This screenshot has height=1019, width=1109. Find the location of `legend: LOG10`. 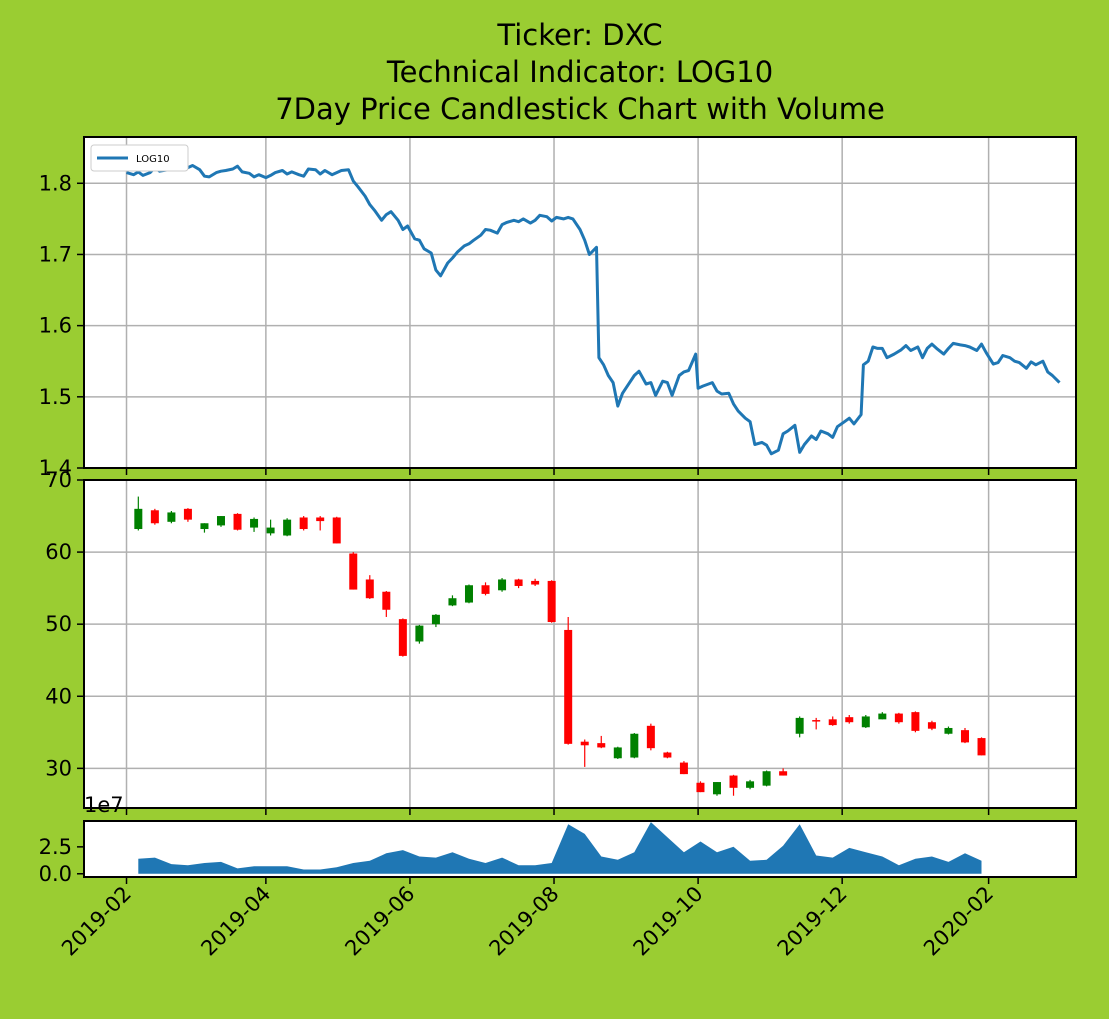

legend: LOG10 is located at coordinates (139, 158).